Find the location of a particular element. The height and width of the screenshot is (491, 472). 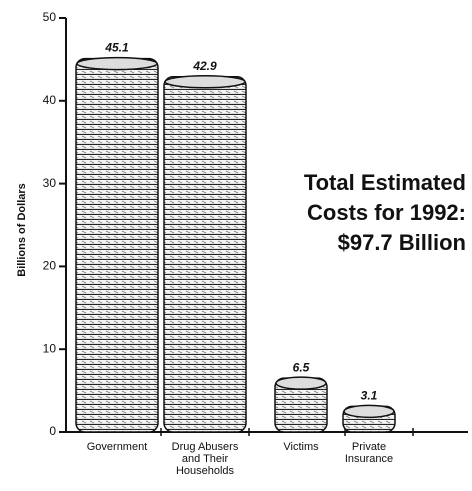

value-label: 45.1 is located at coordinates (116, 48).